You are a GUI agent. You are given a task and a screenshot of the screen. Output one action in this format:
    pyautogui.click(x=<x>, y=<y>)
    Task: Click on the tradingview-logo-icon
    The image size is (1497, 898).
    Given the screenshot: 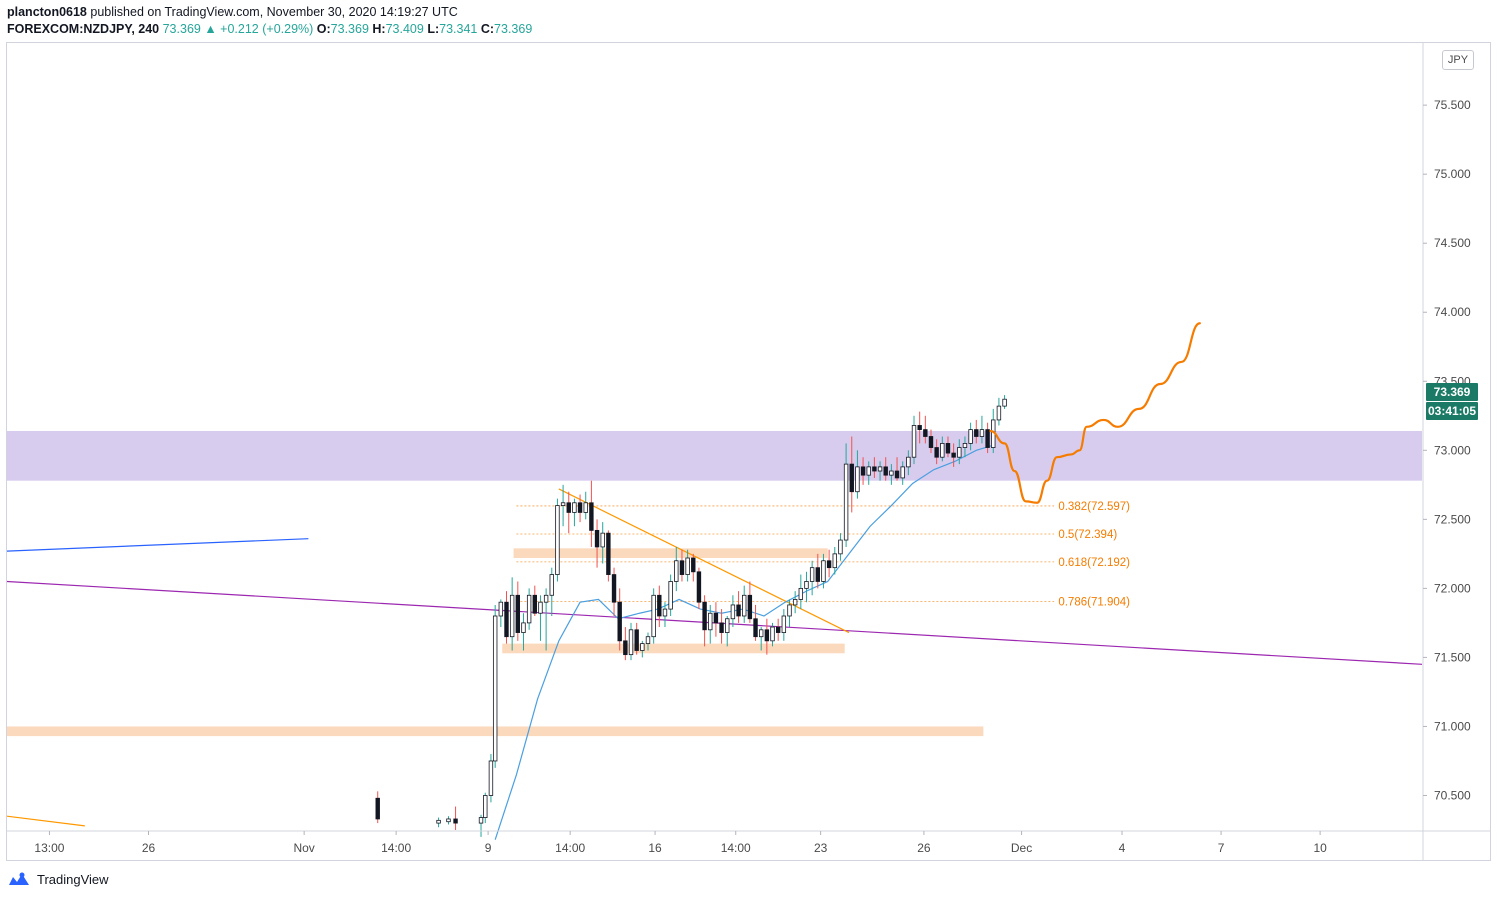 What is the action you would take?
    pyautogui.click(x=19, y=879)
    